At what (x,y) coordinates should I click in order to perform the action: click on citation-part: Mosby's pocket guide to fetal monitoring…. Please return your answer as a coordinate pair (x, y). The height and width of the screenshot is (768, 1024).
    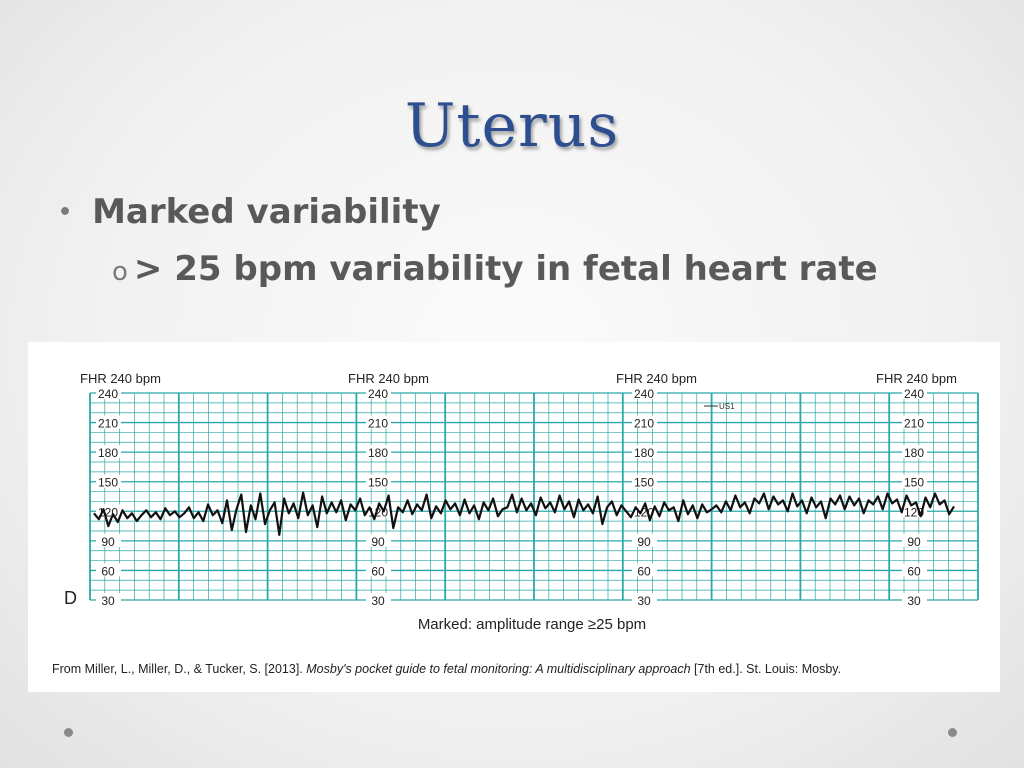
    Looking at the image, I should click on (498, 669).